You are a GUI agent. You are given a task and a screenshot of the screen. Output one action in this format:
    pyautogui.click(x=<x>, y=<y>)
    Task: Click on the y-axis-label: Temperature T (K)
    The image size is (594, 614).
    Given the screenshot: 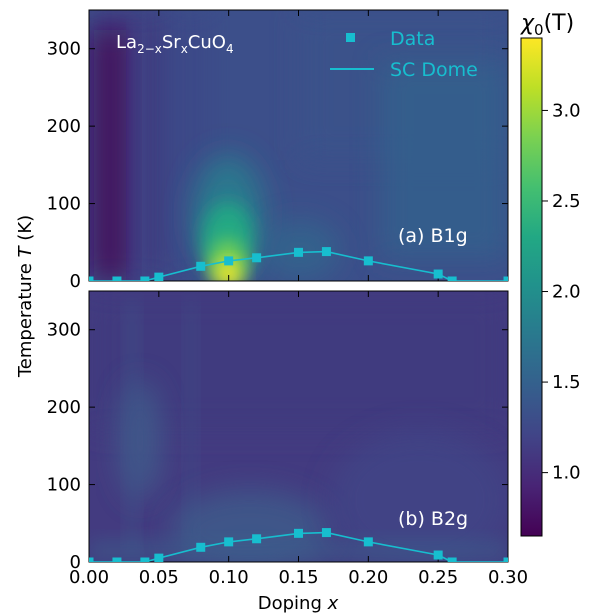 What is the action you would take?
    pyautogui.click(x=25, y=296)
    